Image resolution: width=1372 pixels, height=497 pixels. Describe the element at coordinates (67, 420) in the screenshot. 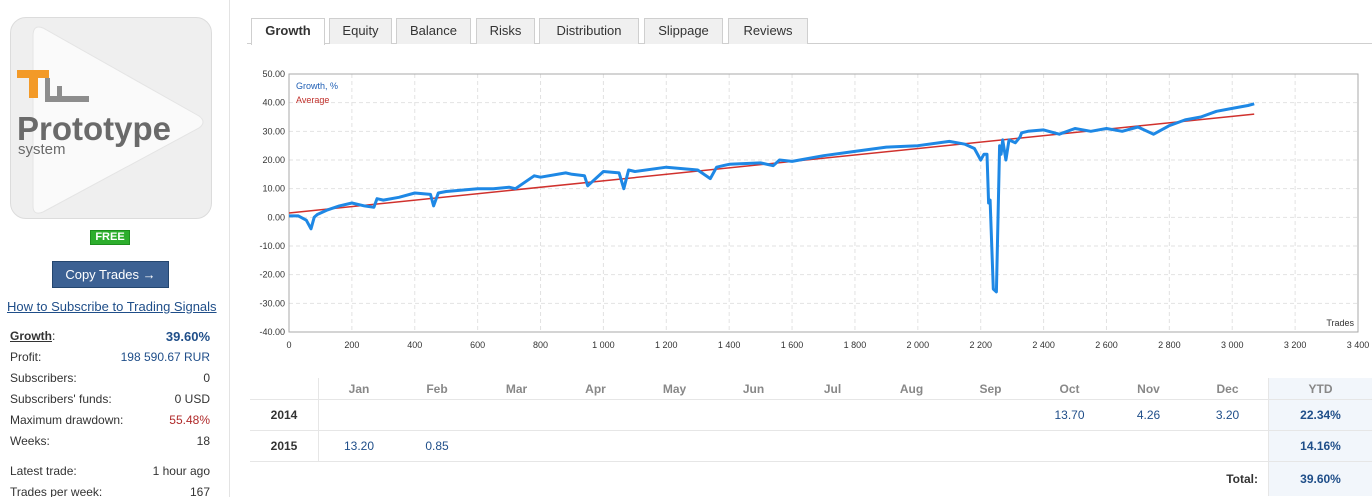

I see `stat-label: Maximum drawdown:` at that location.